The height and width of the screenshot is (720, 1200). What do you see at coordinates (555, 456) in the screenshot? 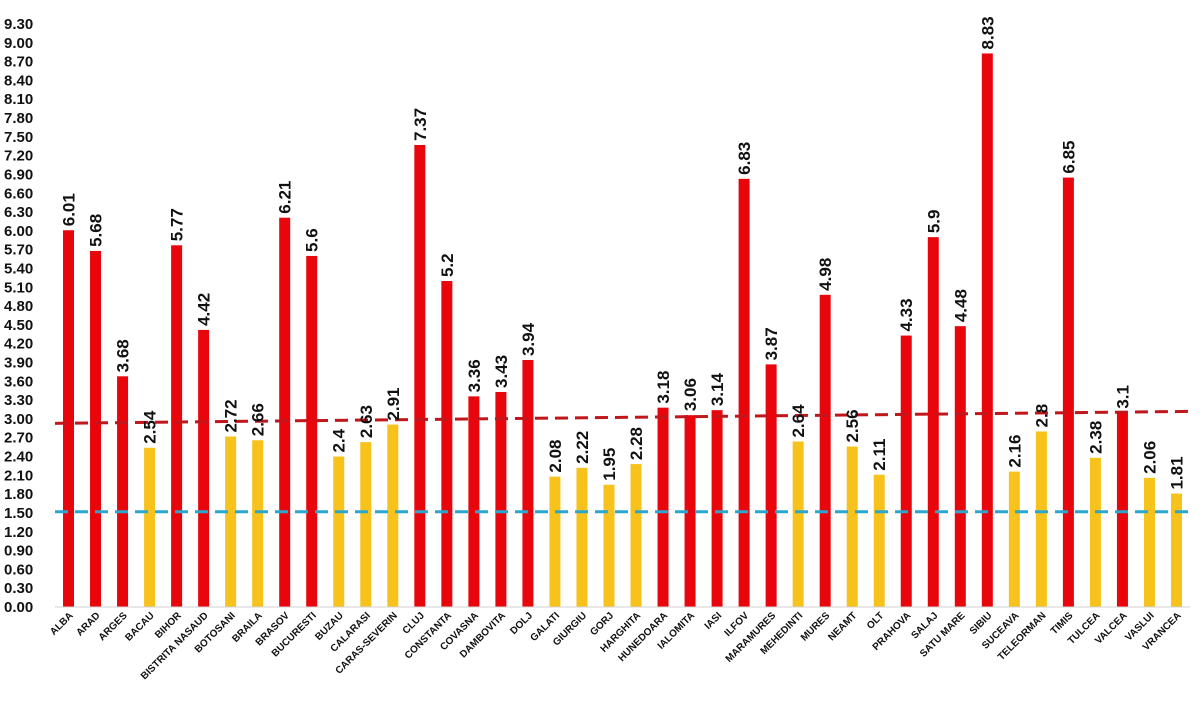
I see `value-label: 2.08` at bounding box center [555, 456].